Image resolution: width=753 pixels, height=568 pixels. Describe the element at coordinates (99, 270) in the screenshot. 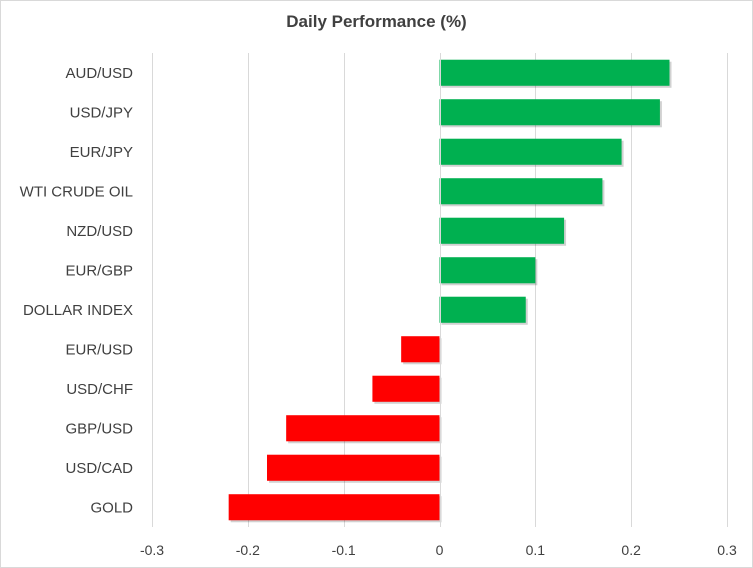

I see `category-label-eur-gbp: EUR/GBP` at that location.